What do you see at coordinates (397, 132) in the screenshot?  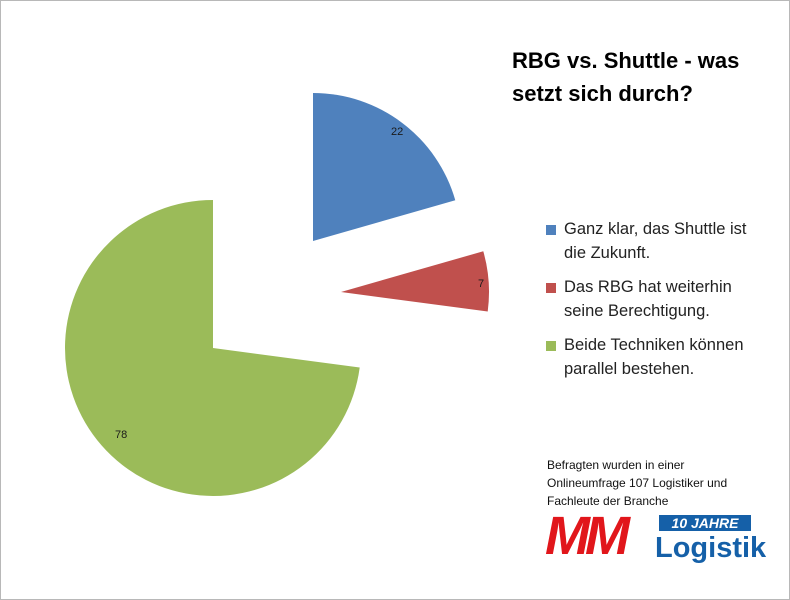 I see `data-label-shuttle: 22` at bounding box center [397, 132].